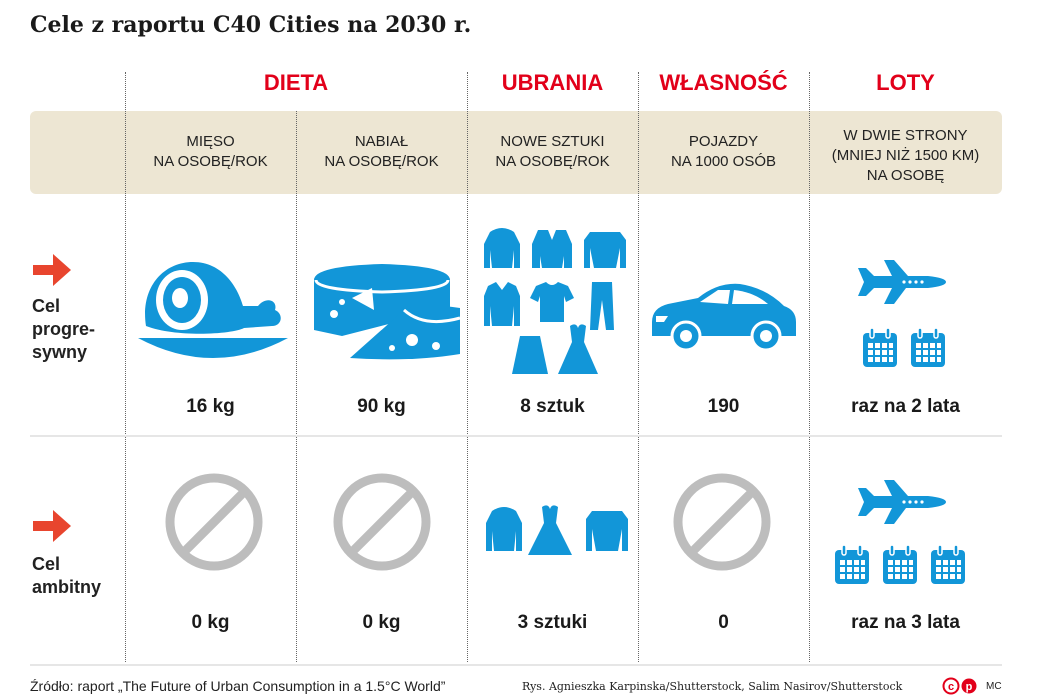 This screenshot has height=698, width=1045. What do you see at coordinates (723, 82) in the screenshot?
I see `category-wlasnosc: WŁASNOŚĆ` at bounding box center [723, 82].